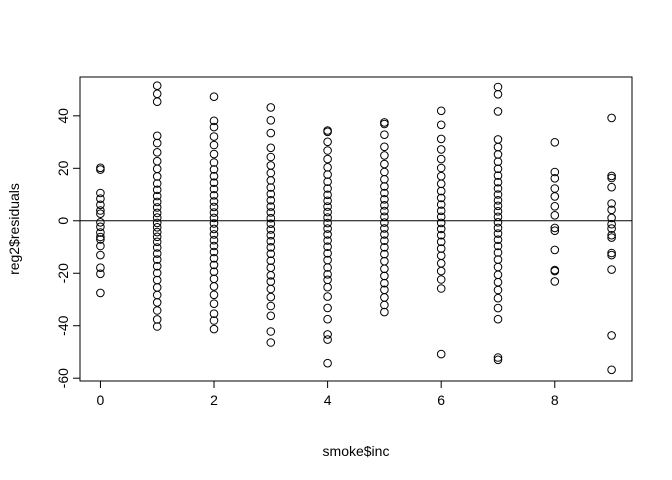  What do you see at coordinates (63, 116) in the screenshot?
I see `y-tick-label: 40` at bounding box center [63, 116].